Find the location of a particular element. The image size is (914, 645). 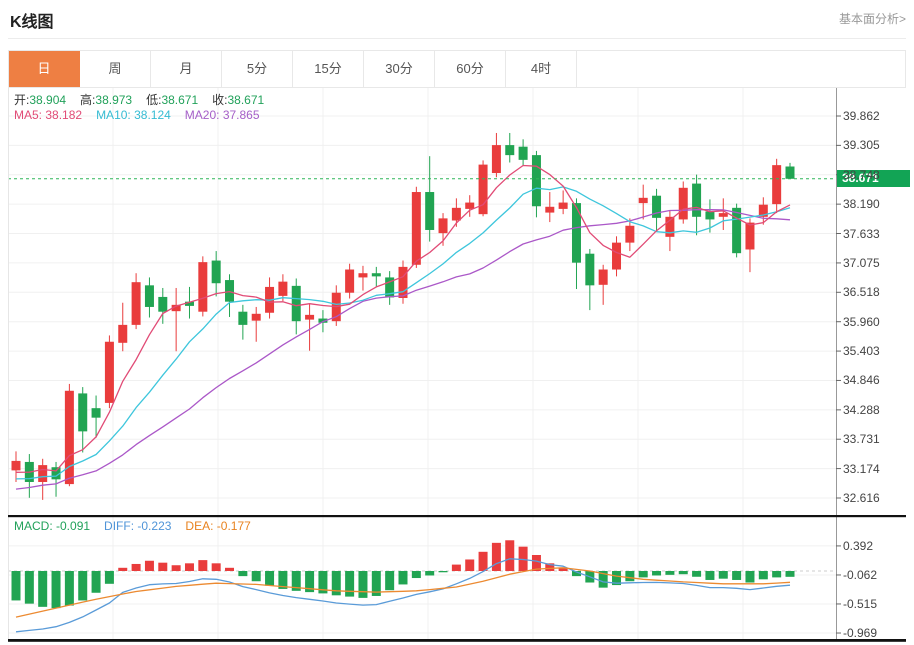

tab-period-30分: 30分 is located at coordinates (399, 69).